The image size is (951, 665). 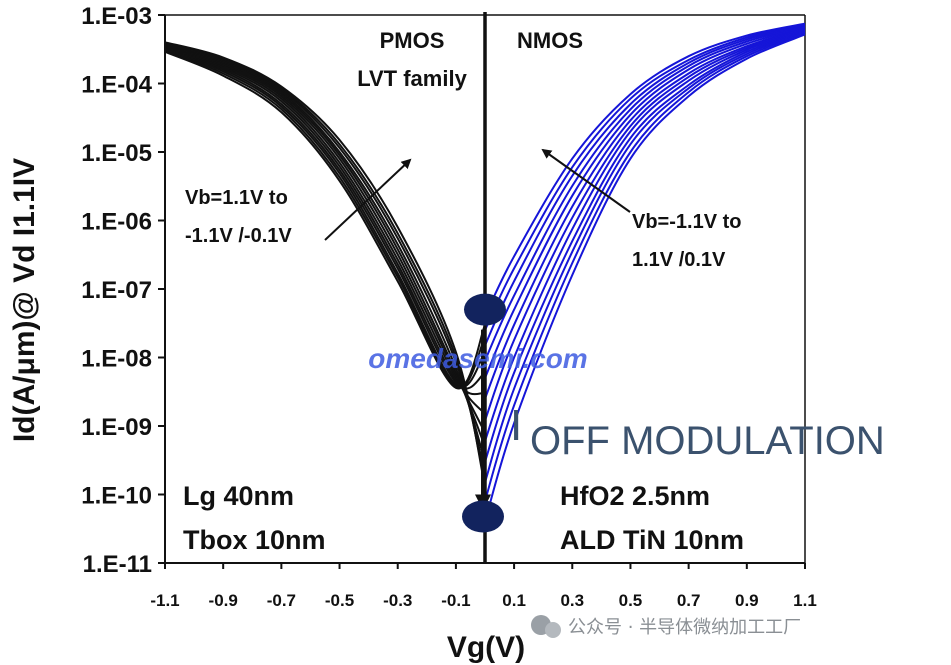 What do you see at coordinates (477, 358) in the screenshot?
I see `watermark-text: omedasemi.com` at bounding box center [477, 358].